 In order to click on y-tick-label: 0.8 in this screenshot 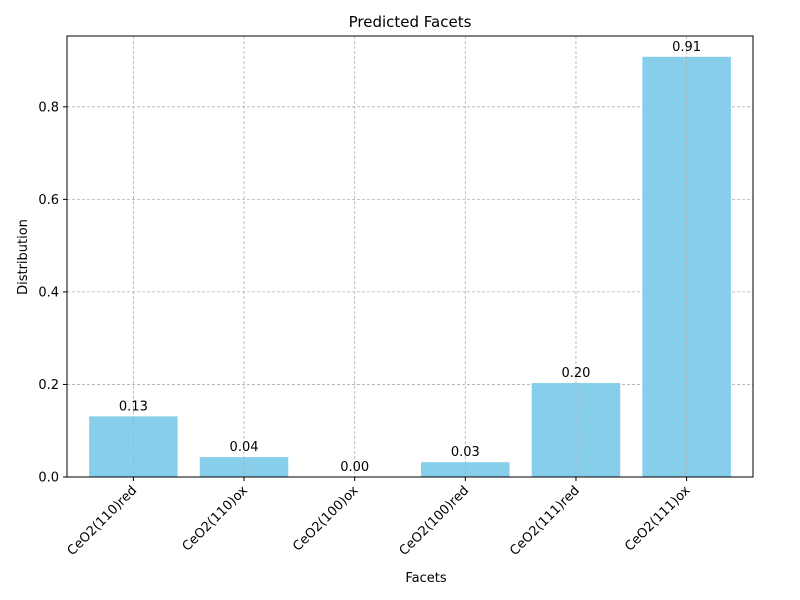, I will do `click(48, 107)`.